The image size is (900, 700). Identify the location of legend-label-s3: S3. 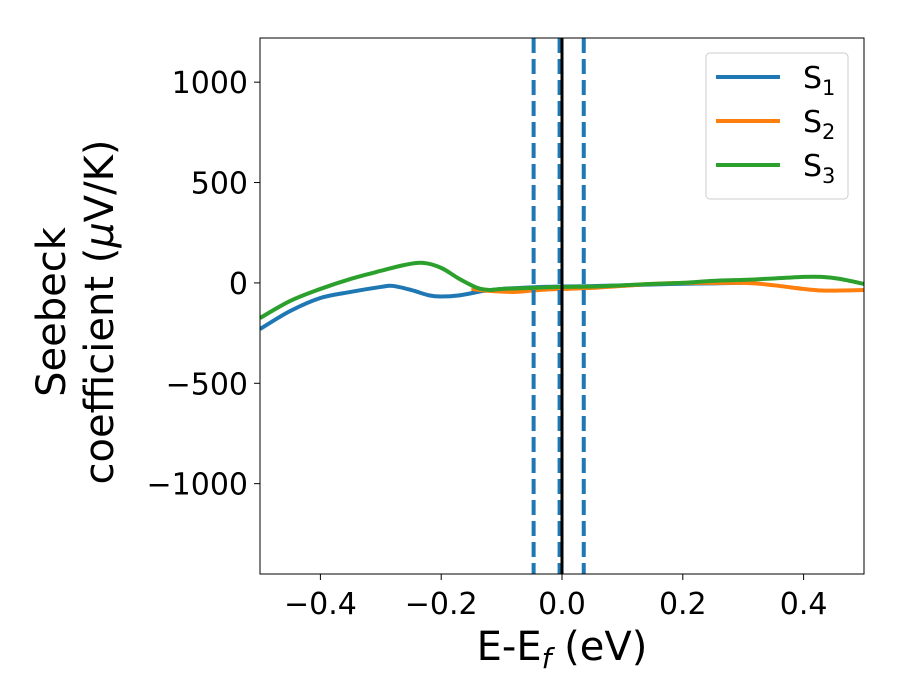
(819, 168).